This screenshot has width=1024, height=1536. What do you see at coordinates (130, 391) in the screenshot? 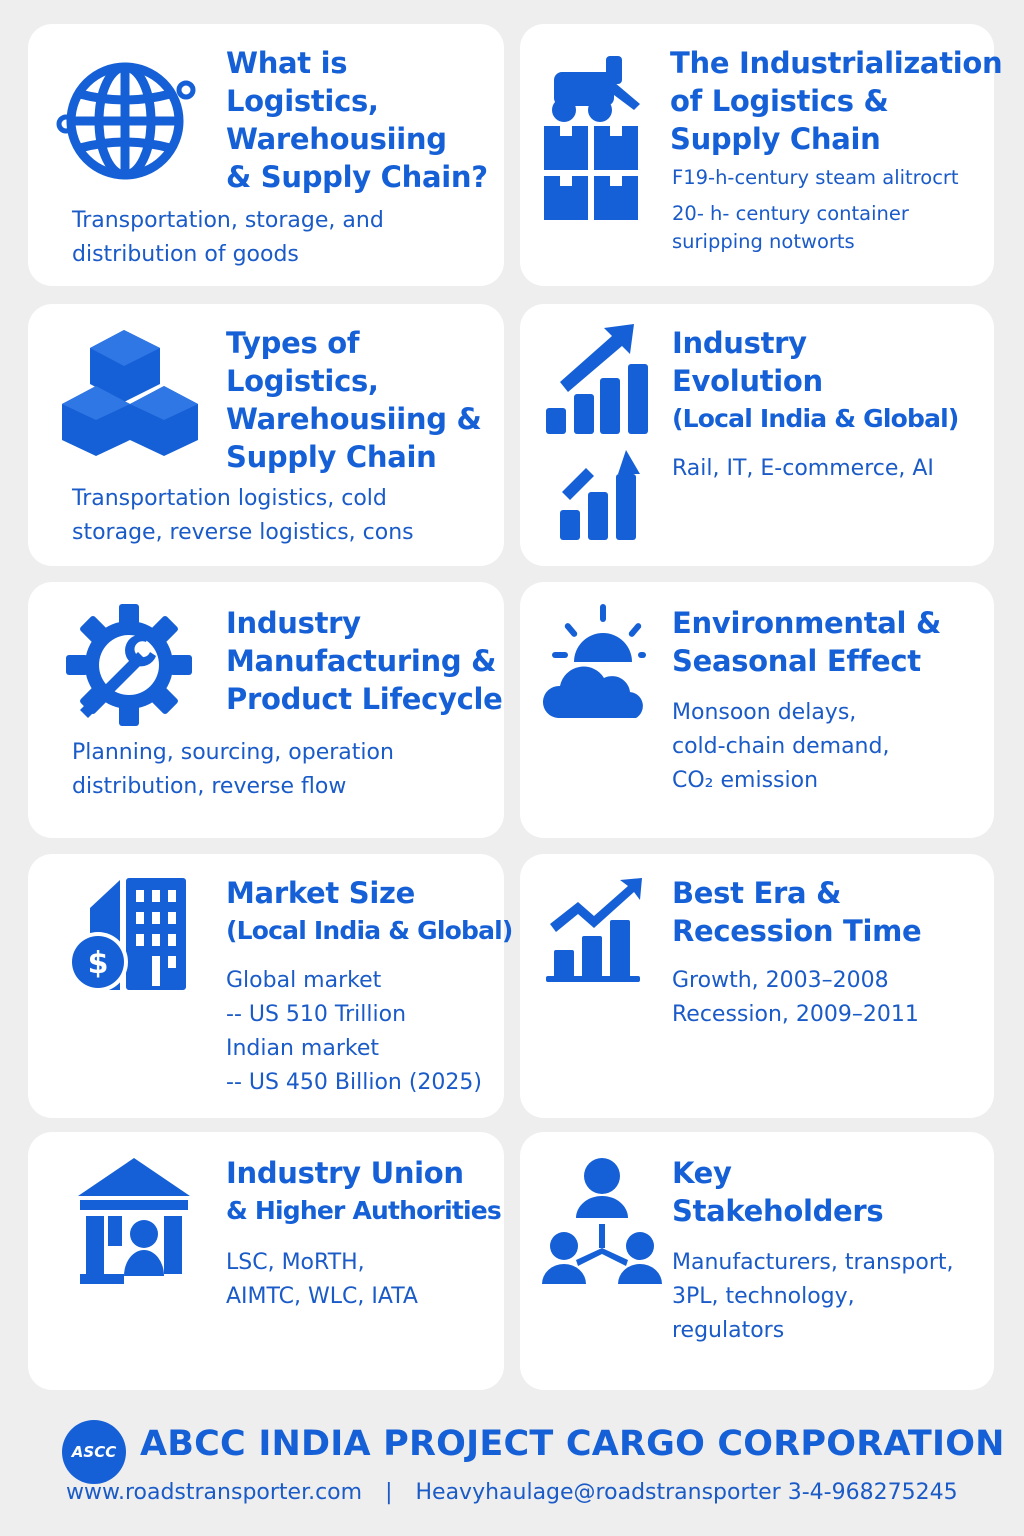
I see `boxes-icon` at bounding box center [130, 391].